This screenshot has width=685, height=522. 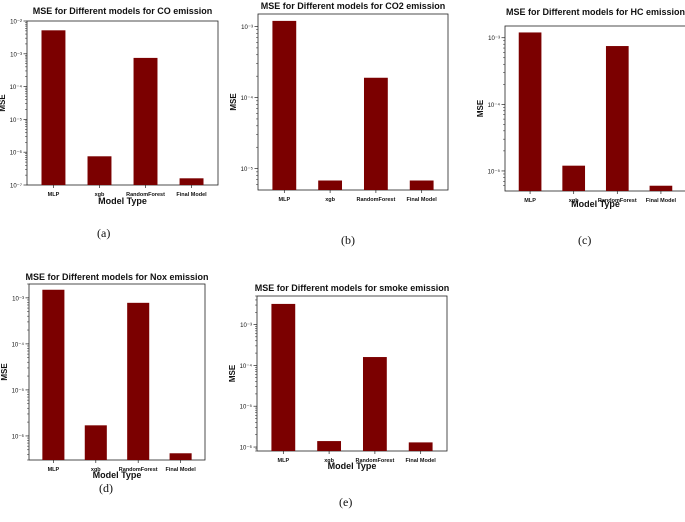 I want to click on panel-label-b: (b), so click(x=348, y=240).